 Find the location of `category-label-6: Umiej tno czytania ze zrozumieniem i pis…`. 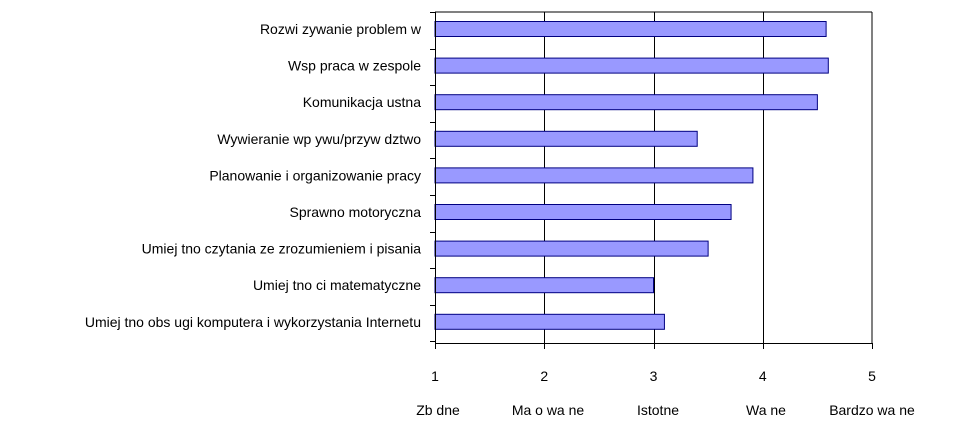

category-label-6: Umiej tno czytania ze zrozumieniem i pis… is located at coordinates (282, 249).